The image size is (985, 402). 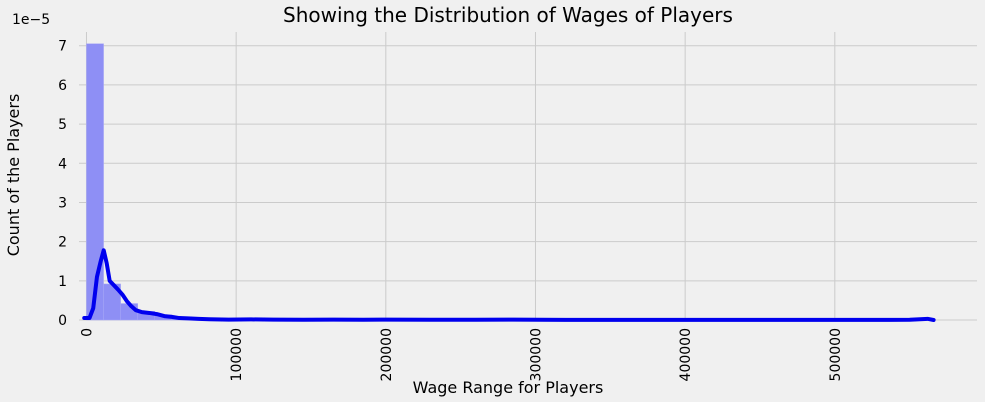 I want to click on x-tick-label-3: 300000, so click(x=536, y=354).